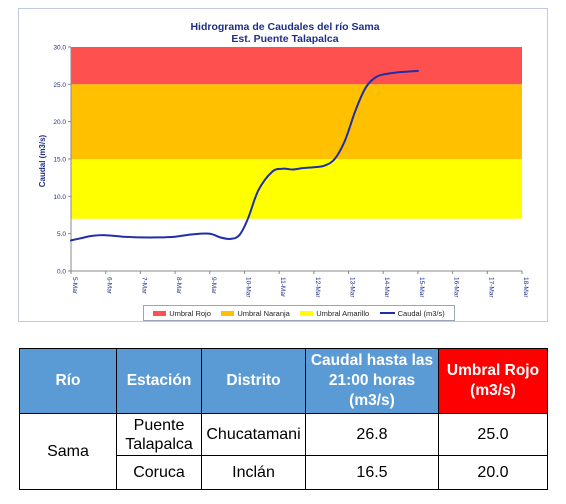 This screenshot has width=566, height=504. What do you see at coordinates (59, 85) in the screenshot?
I see `y-tick-label: 25.0` at bounding box center [59, 85].